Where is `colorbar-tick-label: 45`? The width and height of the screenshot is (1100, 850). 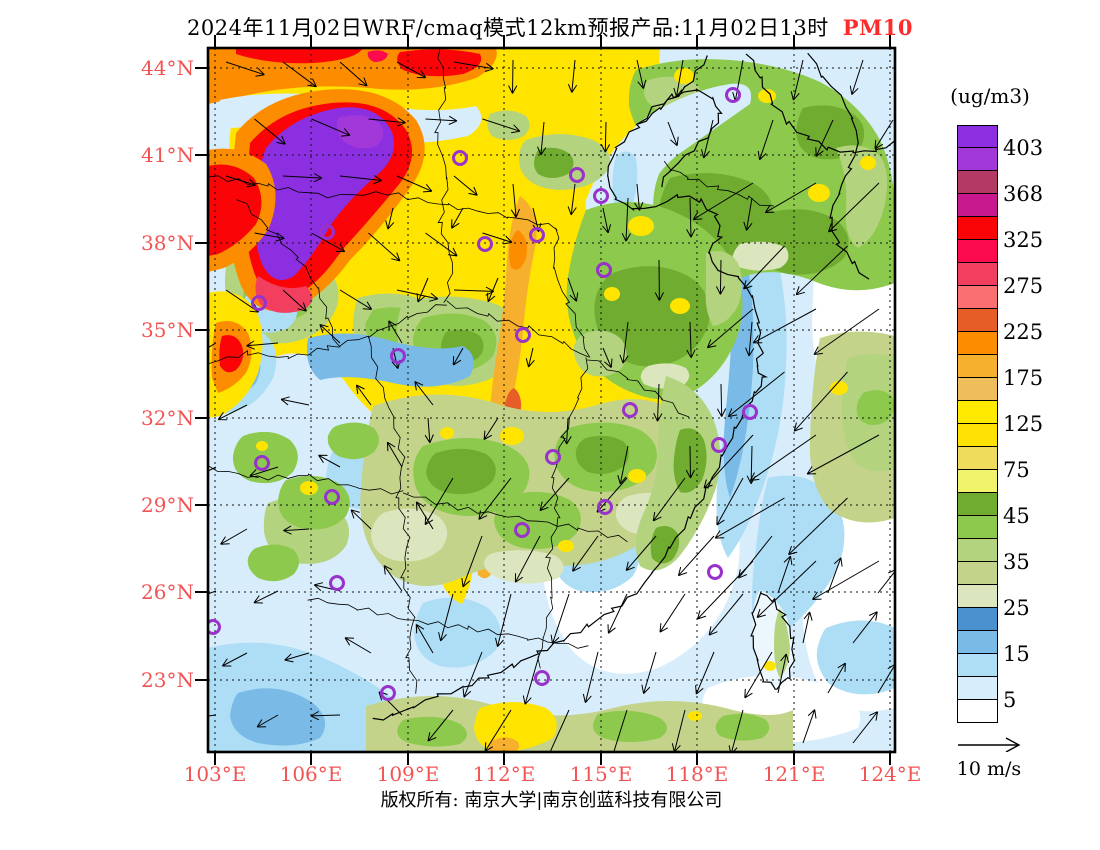
colorbar-tick-label: 45 is located at coordinates (1016, 516).